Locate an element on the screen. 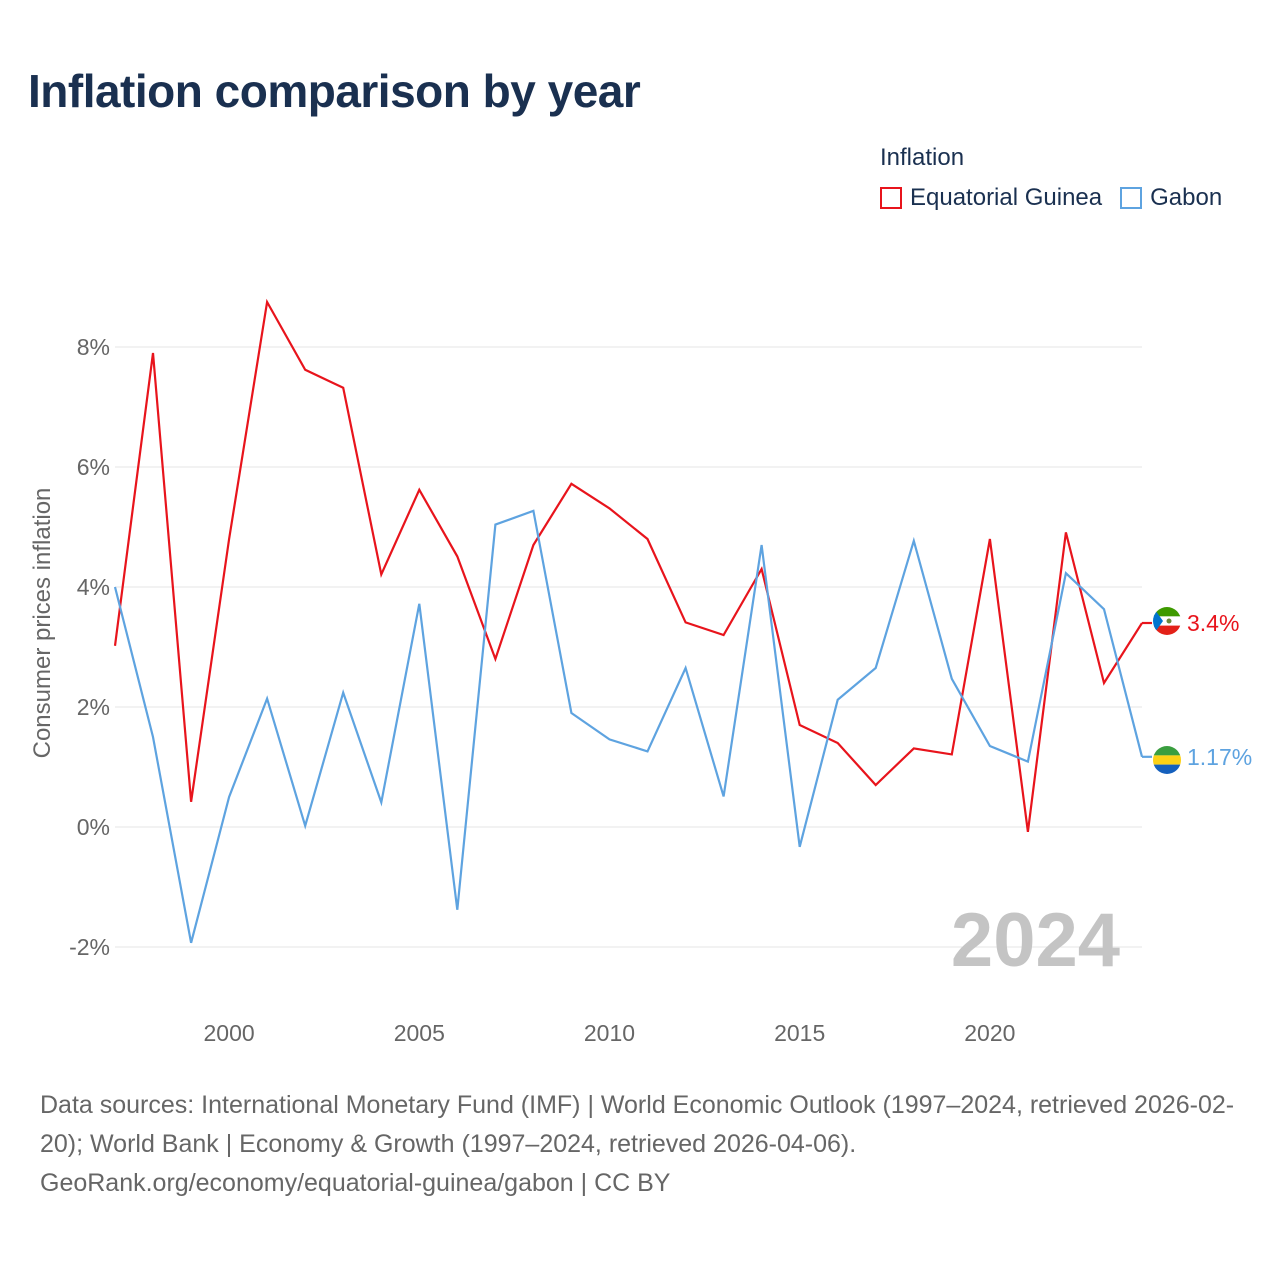  equatorial-guinea-flag-icon is located at coordinates (1167, 621).